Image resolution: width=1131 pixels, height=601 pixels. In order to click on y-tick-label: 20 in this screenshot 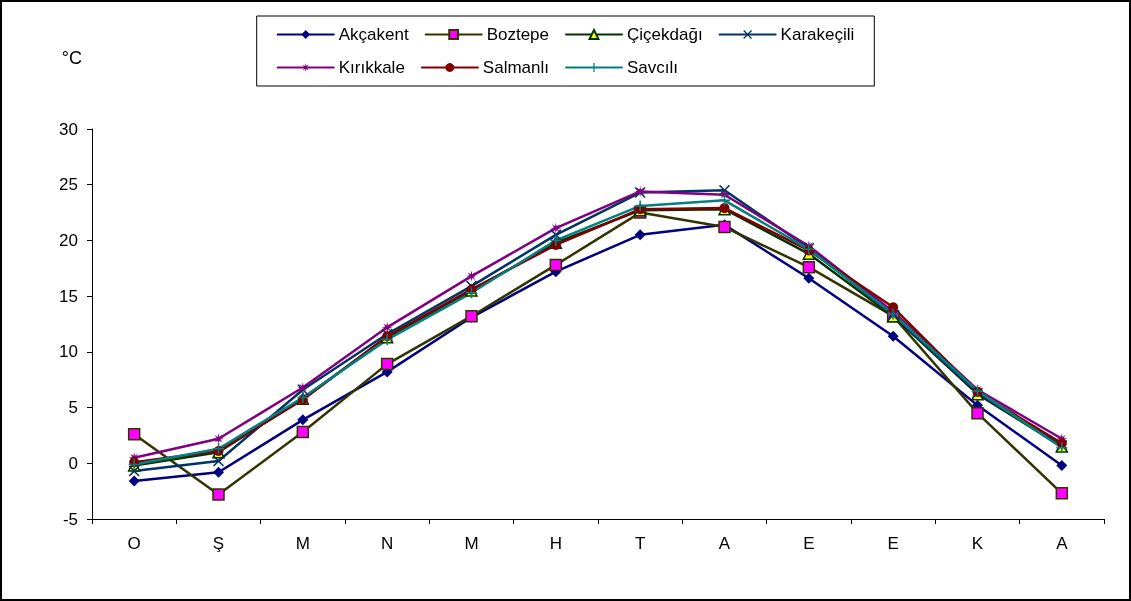, I will do `click(68, 240)`.